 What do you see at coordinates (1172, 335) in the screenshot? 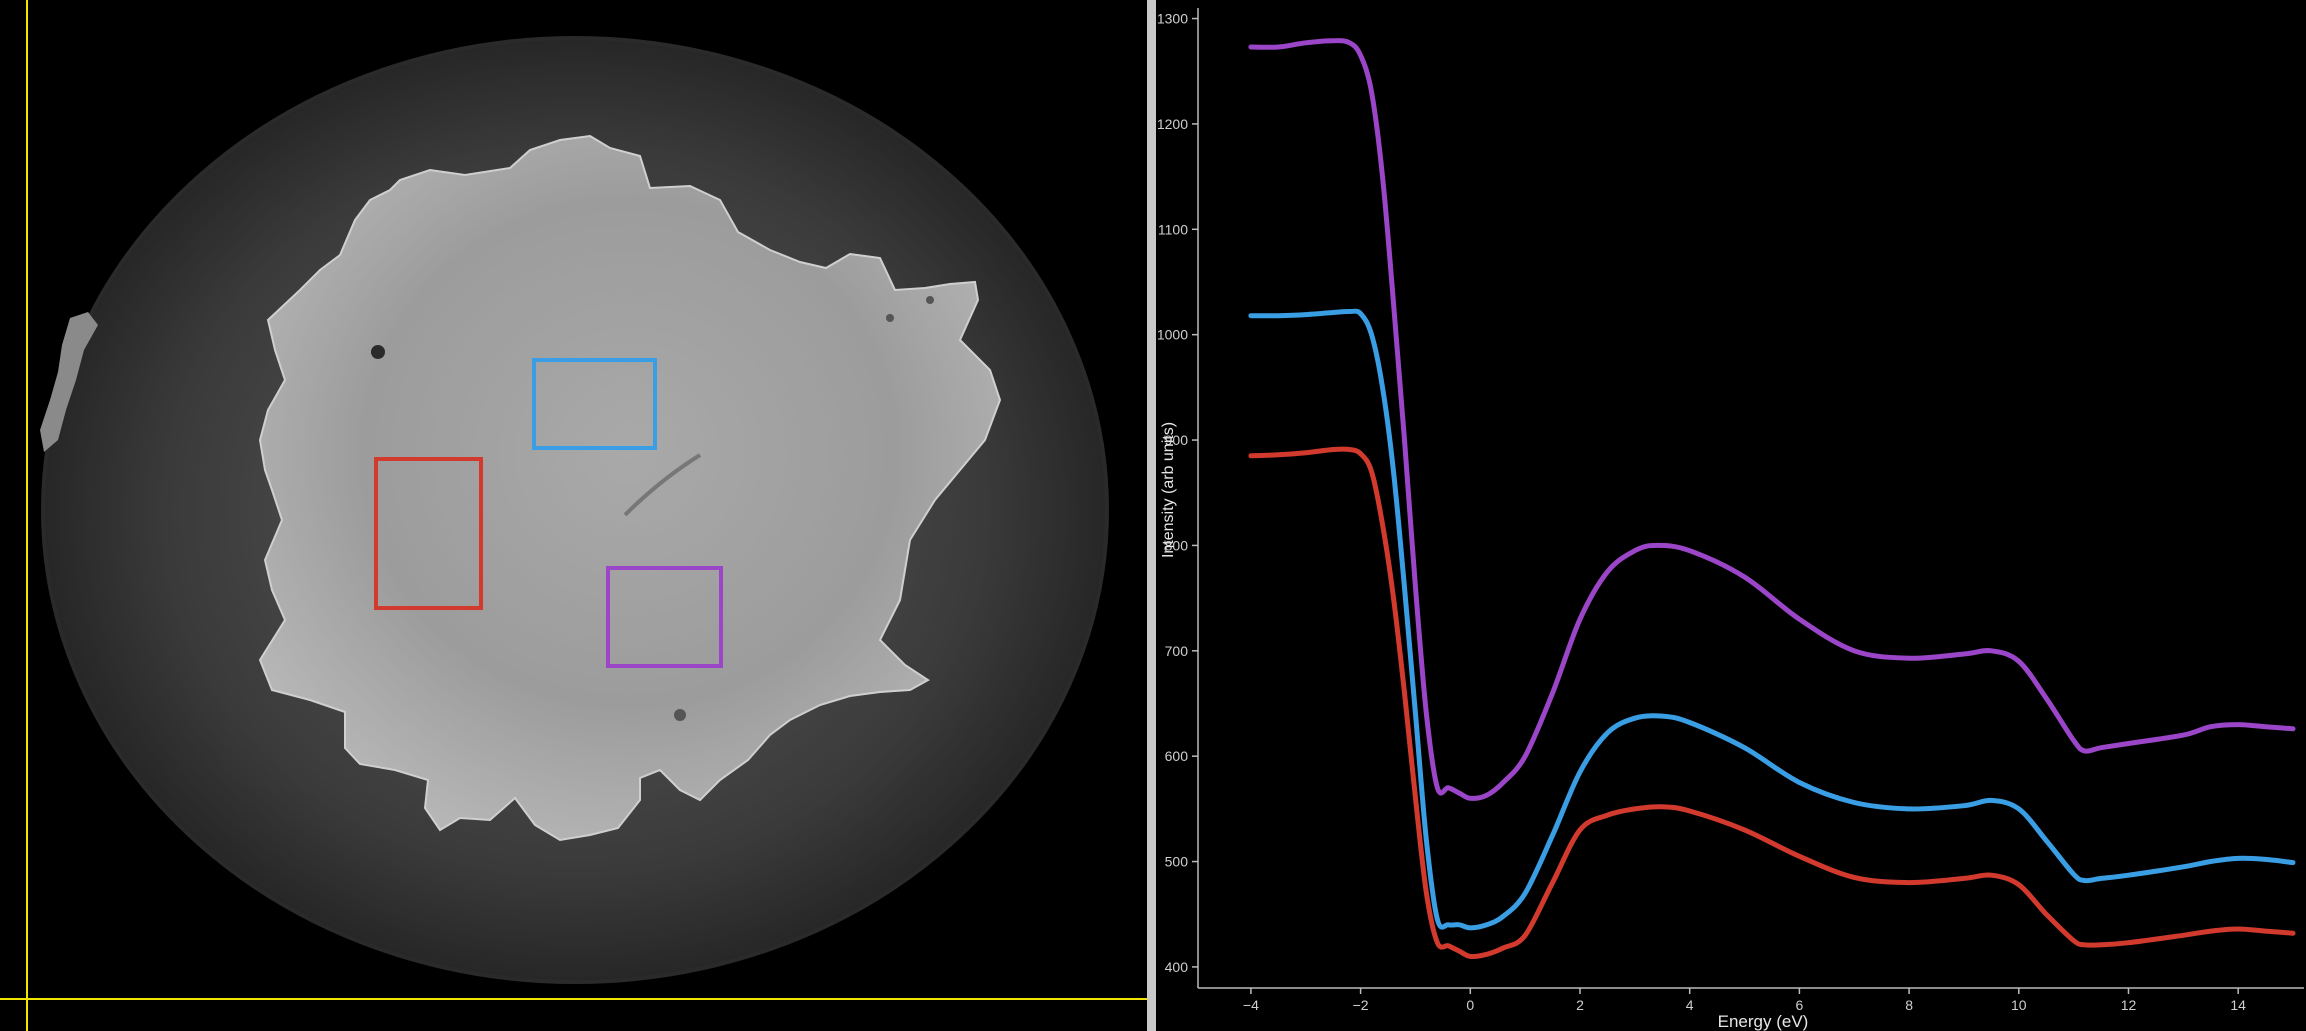
I see `y-tick-label: 1000` at bounding box center [1172, 335].